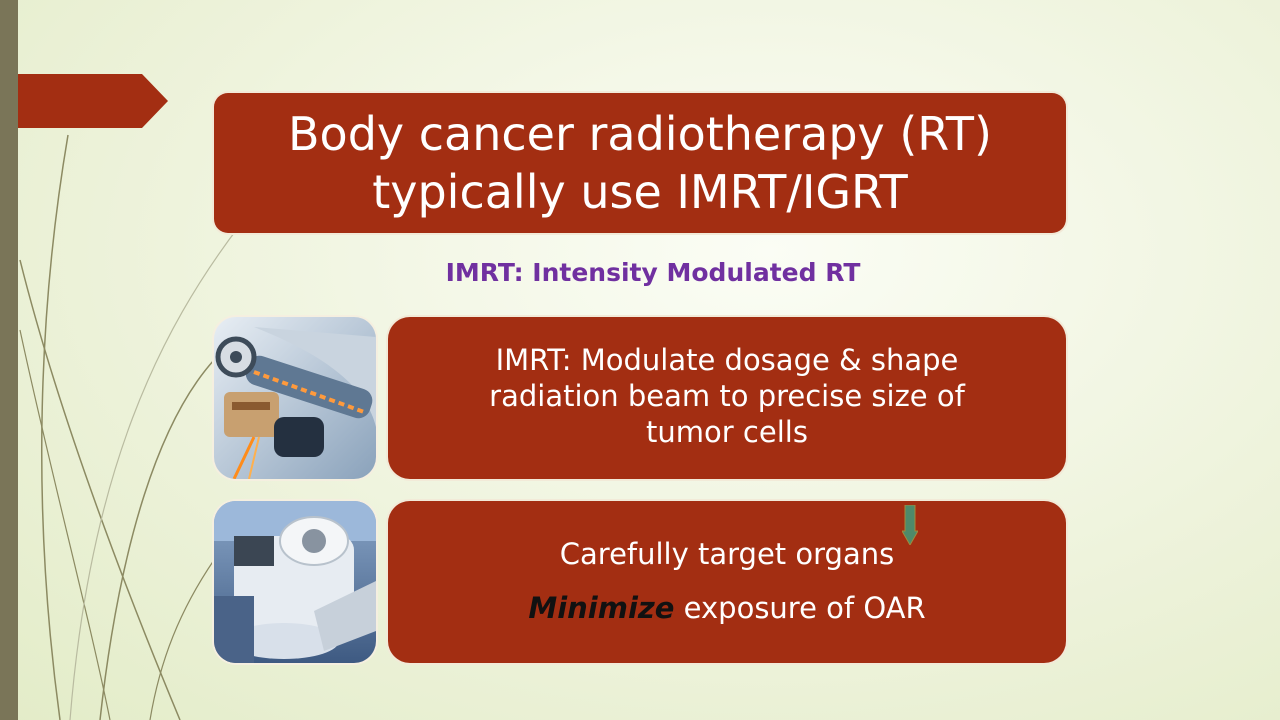  What do you see at coordinates (295, 398) in the screenshot?
I see `linac-gantry-image` at bounding box center [295, 398].